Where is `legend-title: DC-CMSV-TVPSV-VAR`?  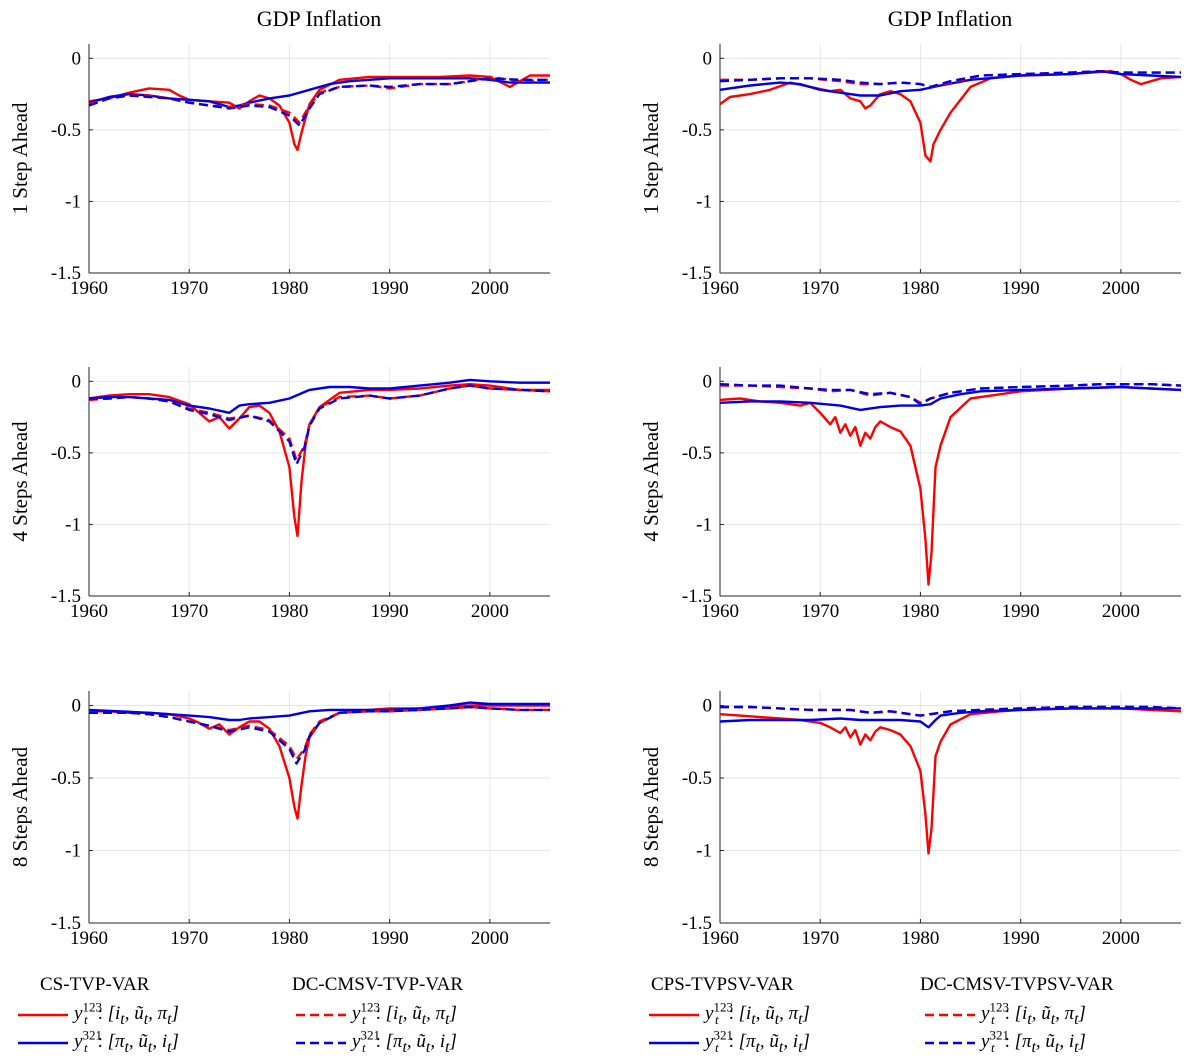
legend-title: DC-CMSV-TVPSV-VAR is located at coordinates (1017, 984).